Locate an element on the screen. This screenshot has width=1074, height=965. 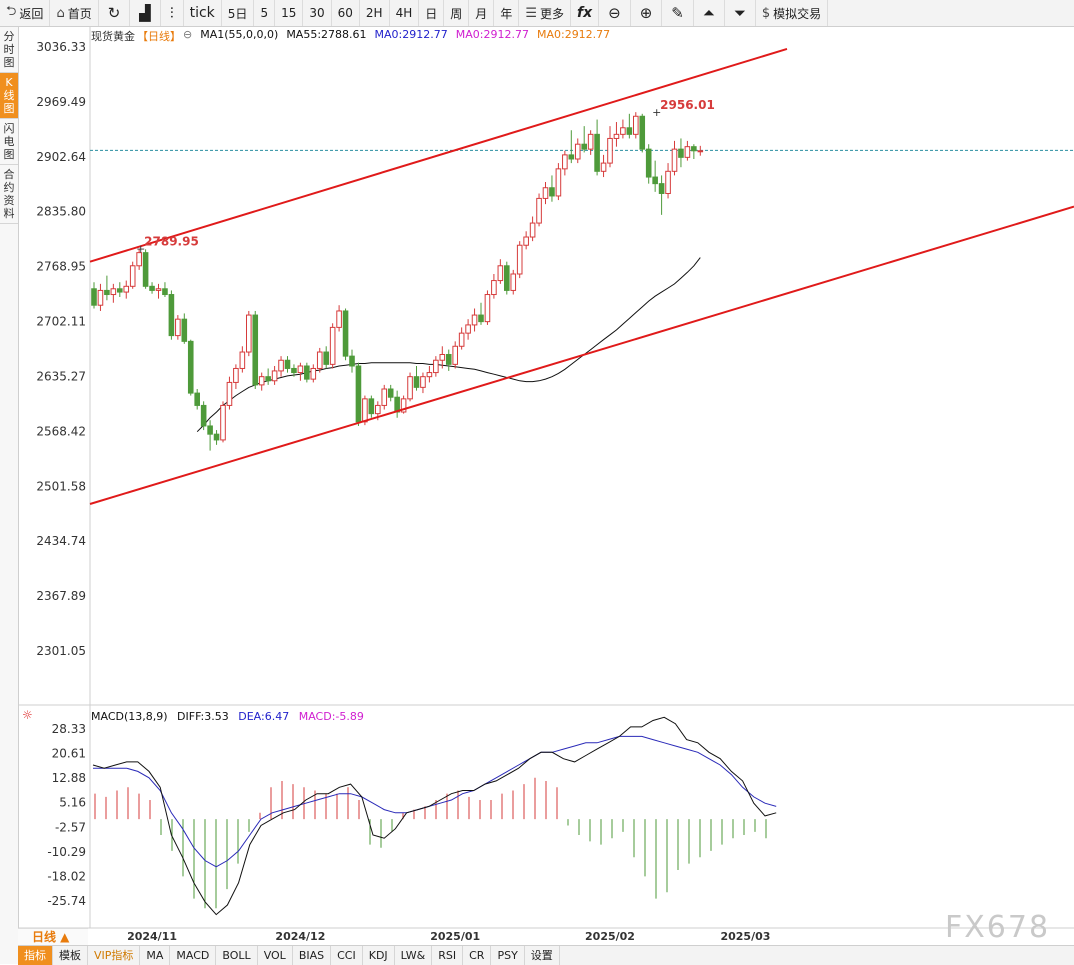
tab-kdj: KDJ is located at coordinates (379, 955).